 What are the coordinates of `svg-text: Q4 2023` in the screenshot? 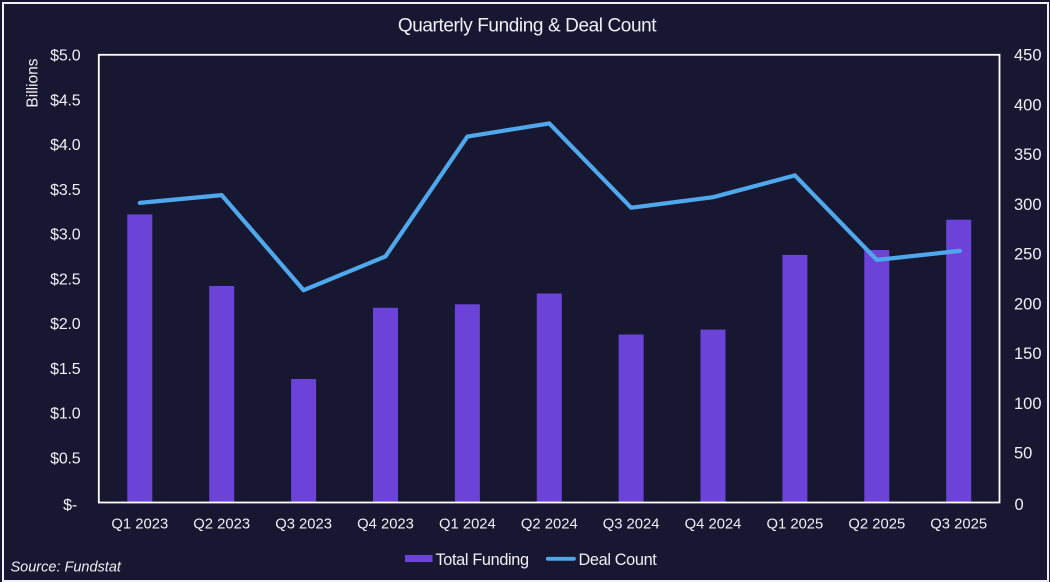 It's located at (385, 525).